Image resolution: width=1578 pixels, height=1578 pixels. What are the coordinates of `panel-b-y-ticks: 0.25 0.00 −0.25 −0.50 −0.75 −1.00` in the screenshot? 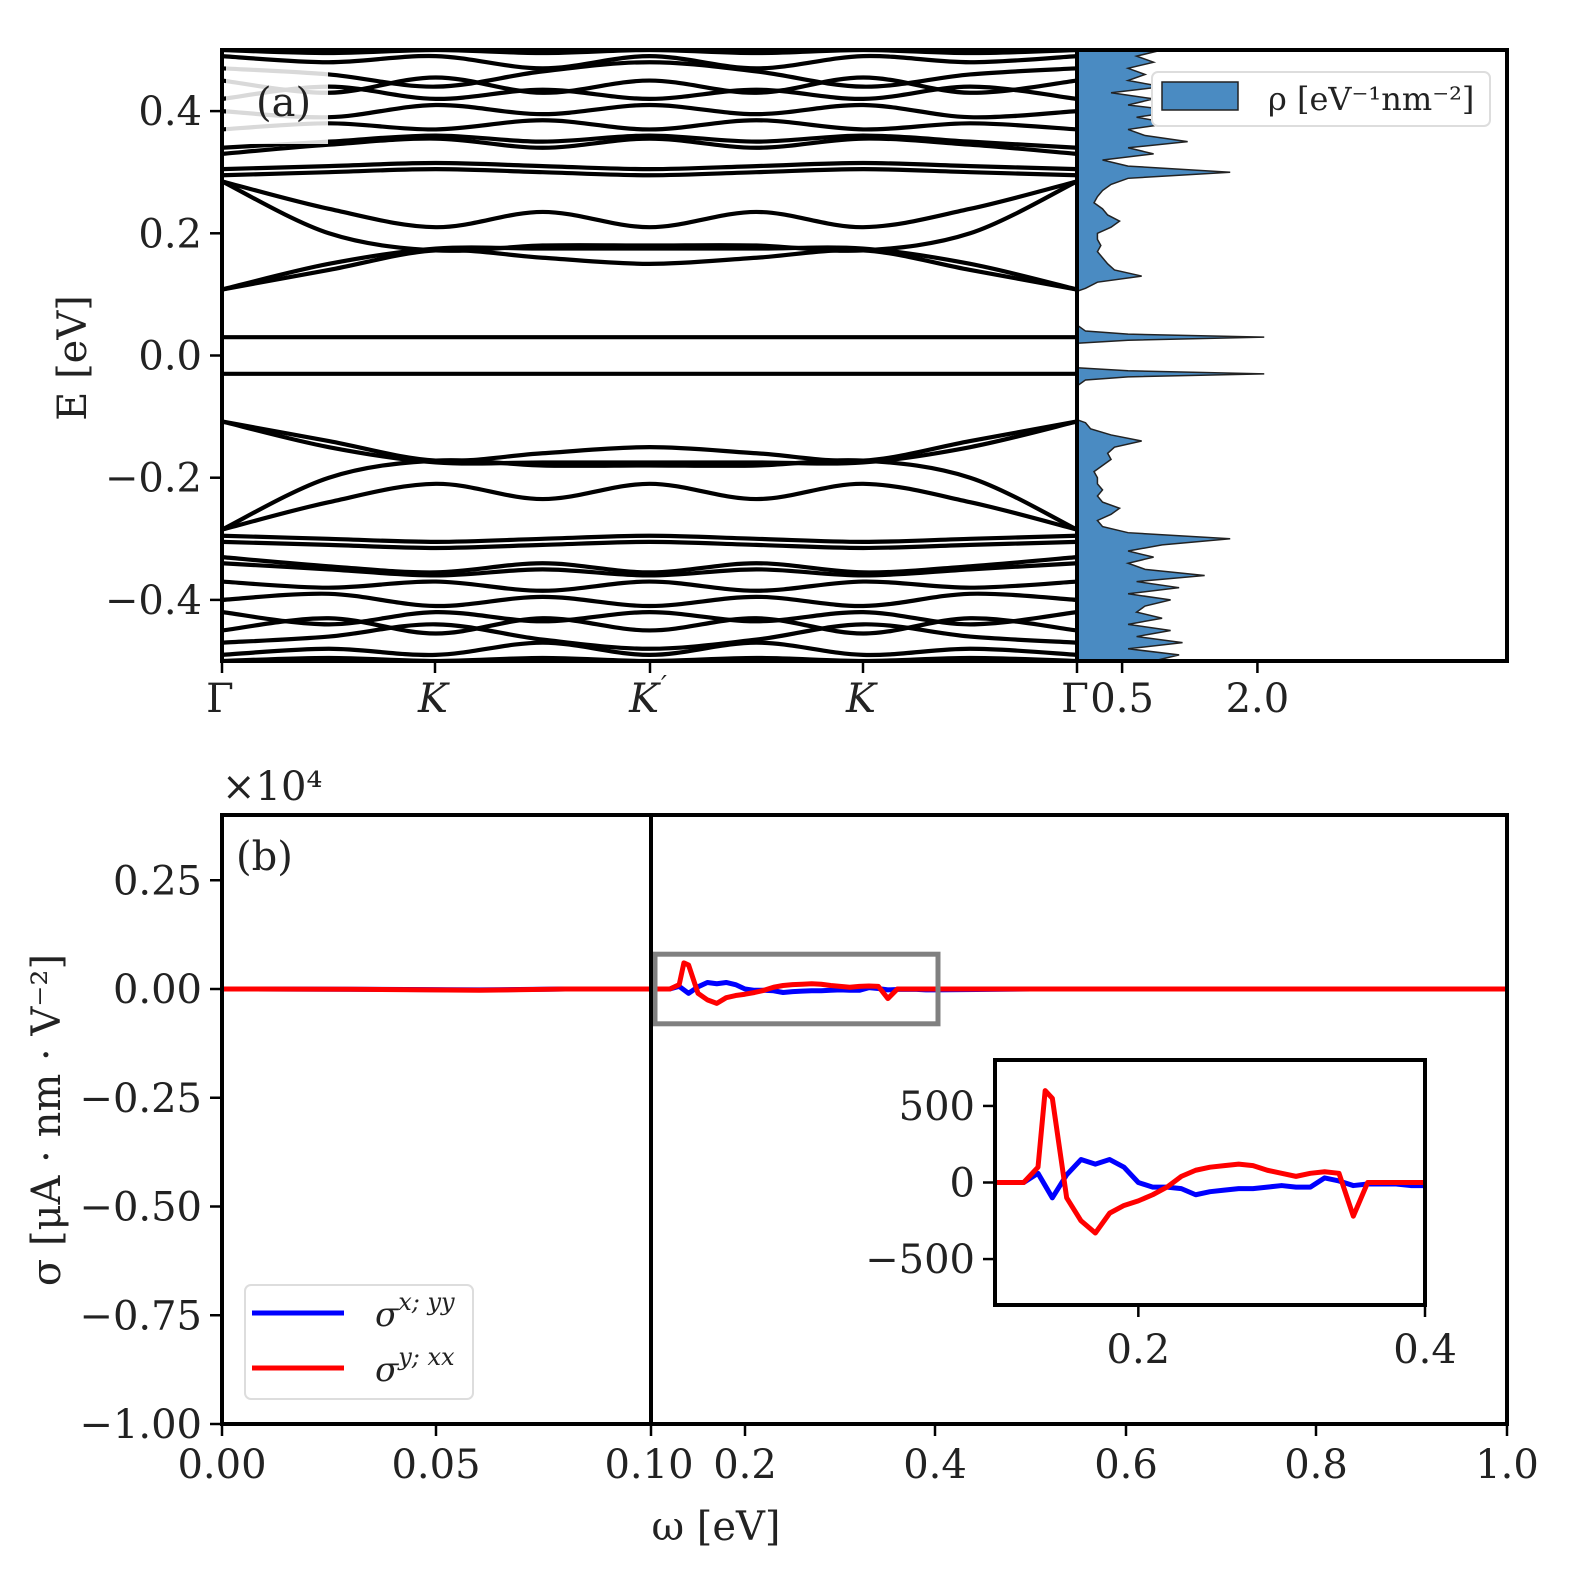 It's located at (150, 1153).